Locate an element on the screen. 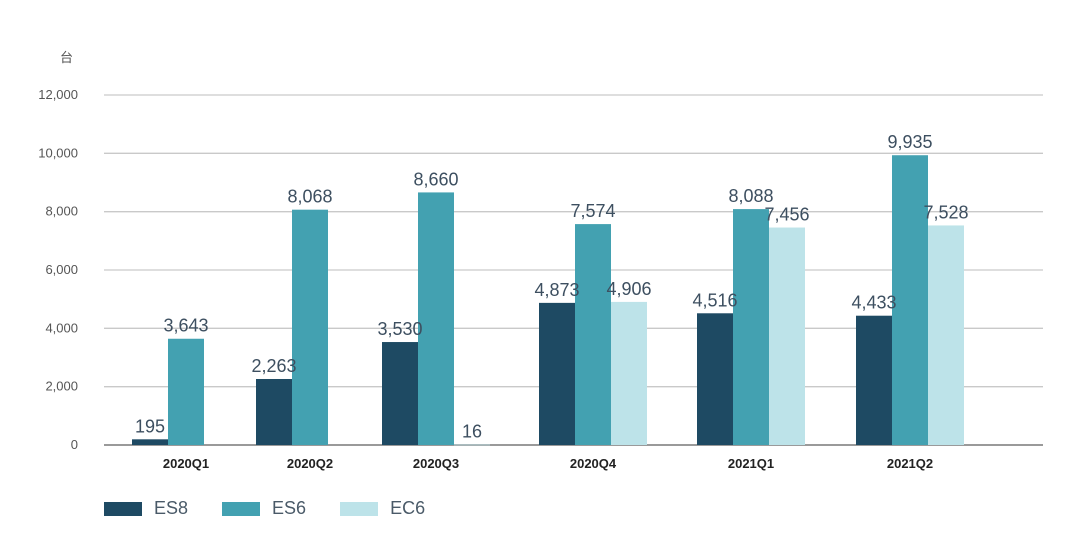 The height and width of the screenshot is (553, 1080). x-tick-label: 2021Q2 is located at coordinates (910, 463).